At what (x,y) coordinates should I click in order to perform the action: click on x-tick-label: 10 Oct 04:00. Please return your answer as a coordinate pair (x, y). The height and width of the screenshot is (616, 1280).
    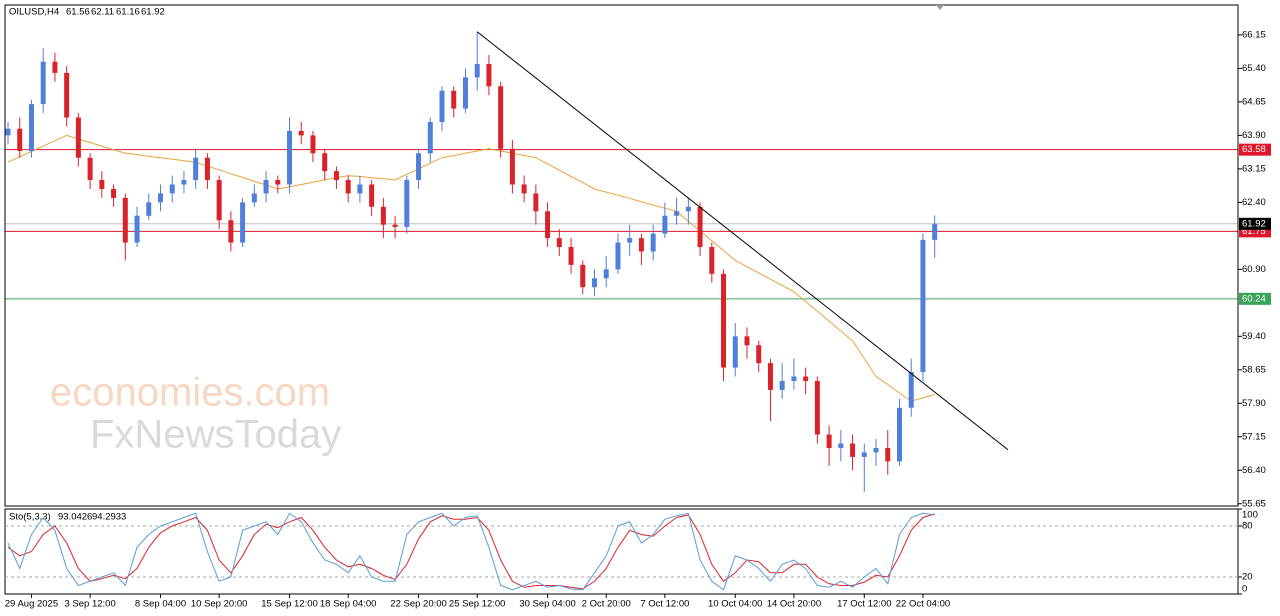
    Looking at the image, I should click on (735, 604).